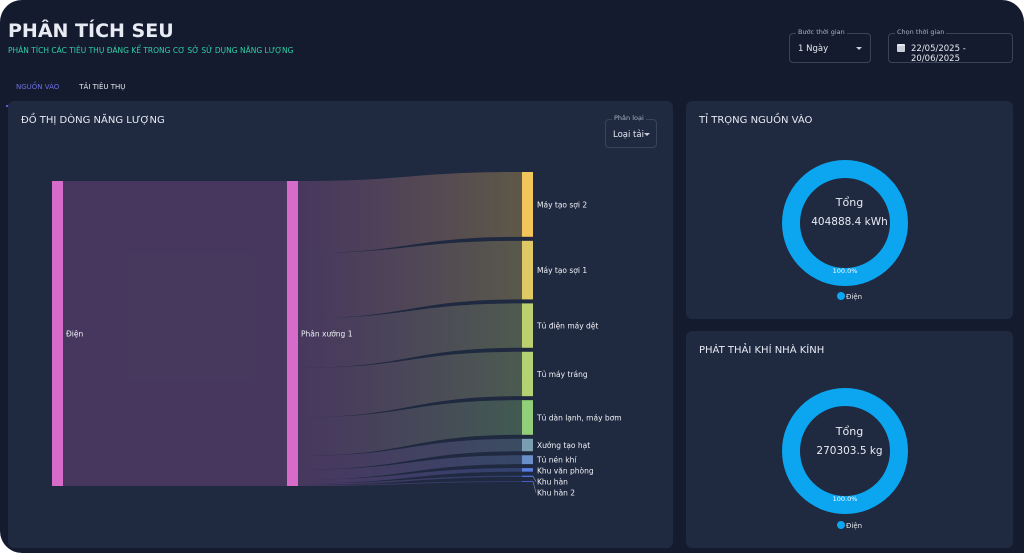 The height and width of the screenshot is (553, 1024). What do you see at coordinates (579, 417) in the screenshot?
I see `node-label: Tủ dàn lạnh, máy bơm` at bounding box center [579, 417].